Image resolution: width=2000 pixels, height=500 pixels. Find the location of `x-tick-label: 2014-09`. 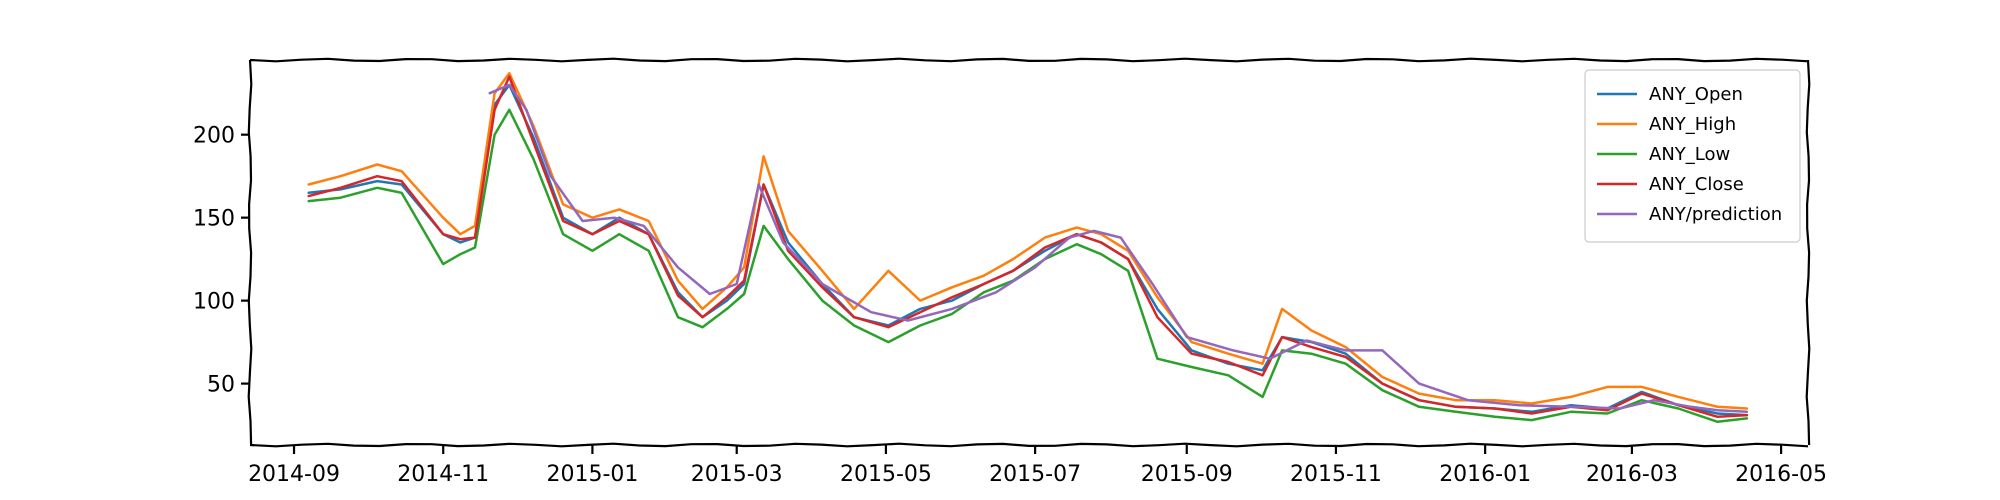

x-tick-label: 2014-09 is located at coordinates (294, 474).